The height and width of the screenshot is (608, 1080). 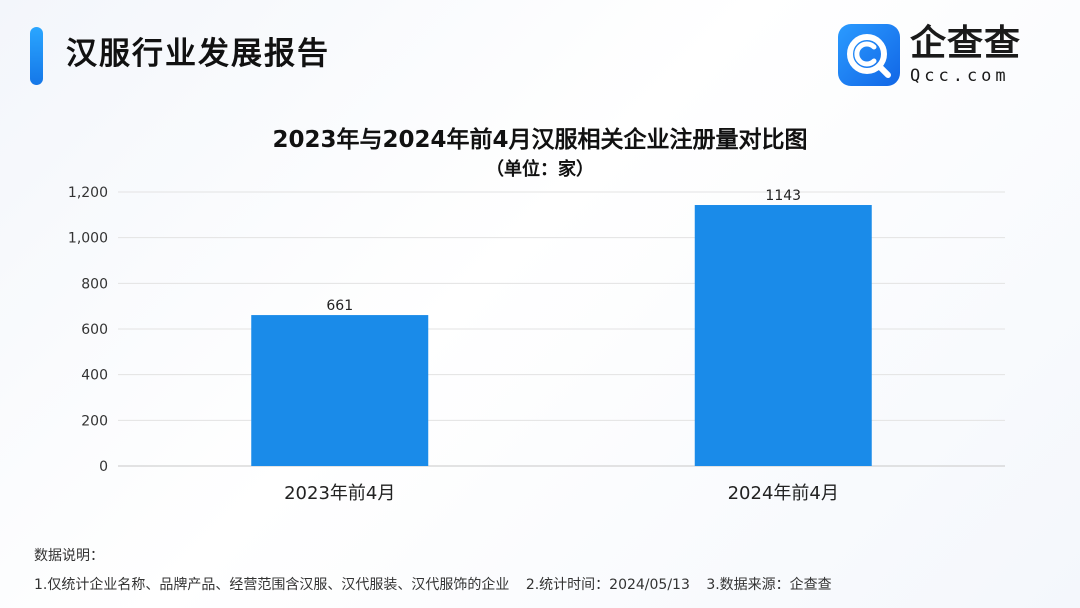 What do you see at coordinates (339, 493) in the screenshot?
I see `x-tick-label: 2023年前4月` at bounding box center [339, 493].